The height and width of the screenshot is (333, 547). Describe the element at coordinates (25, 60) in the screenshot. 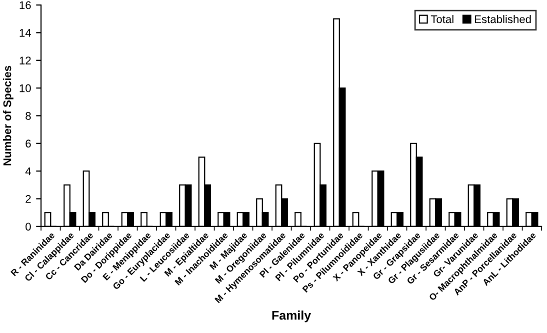

I see `y-tick-label: 12` at that location.